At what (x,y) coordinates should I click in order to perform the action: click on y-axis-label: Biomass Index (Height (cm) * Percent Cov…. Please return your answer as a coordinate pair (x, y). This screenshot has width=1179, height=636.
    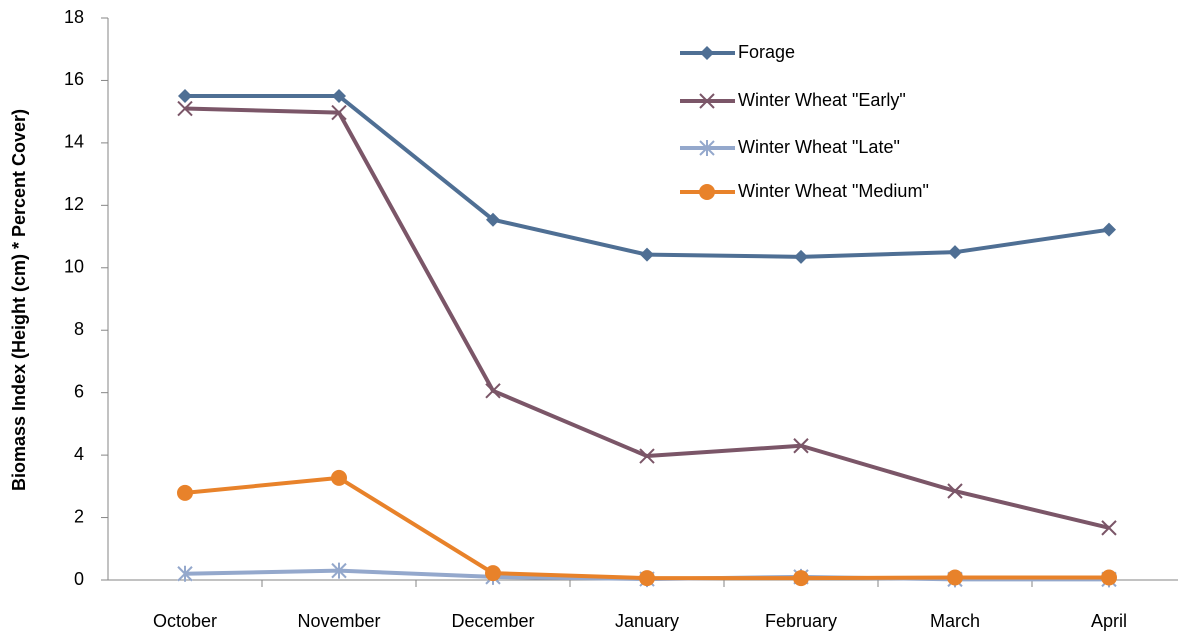
    Looking at the image, I should click on (19, 300).